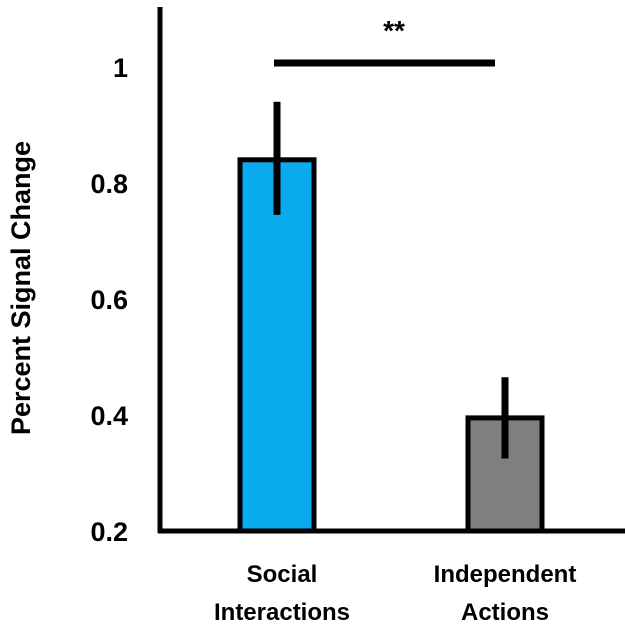  I want to click on x-category-labels: Social Interactions Independent Actions, so click(395, 593).